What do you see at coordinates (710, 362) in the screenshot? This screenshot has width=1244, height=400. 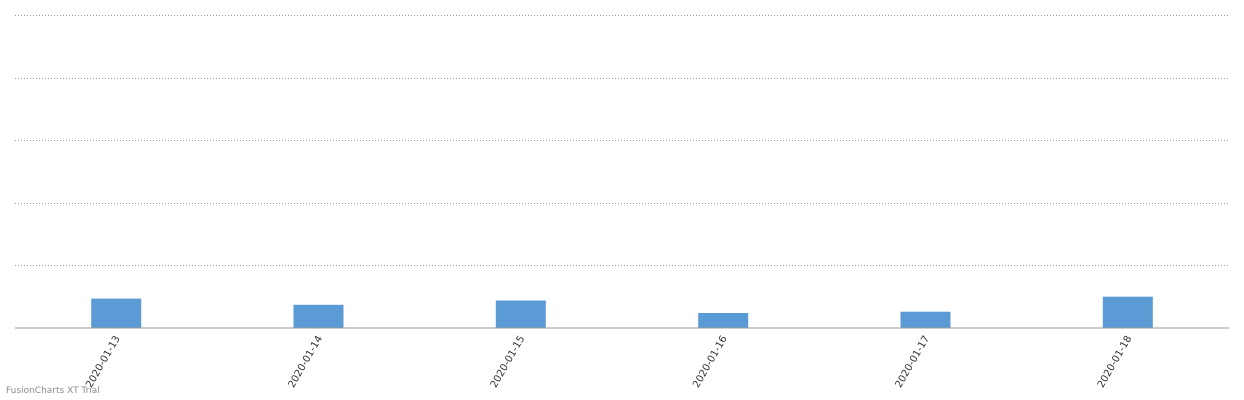 I see `x-tick-label: 2020-01-16` at bounding box center [710, 362].